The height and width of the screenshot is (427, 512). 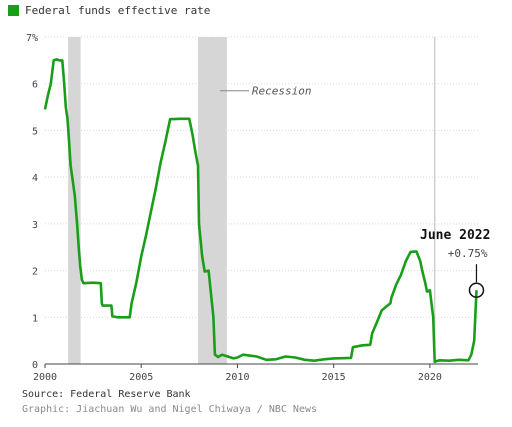 I want to click on x-tick-label: 2010, so click(x=237, y=377).